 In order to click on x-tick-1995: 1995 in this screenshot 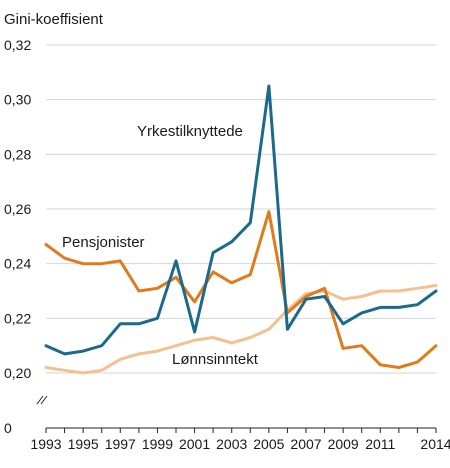, I will do `click(83, 444)`.